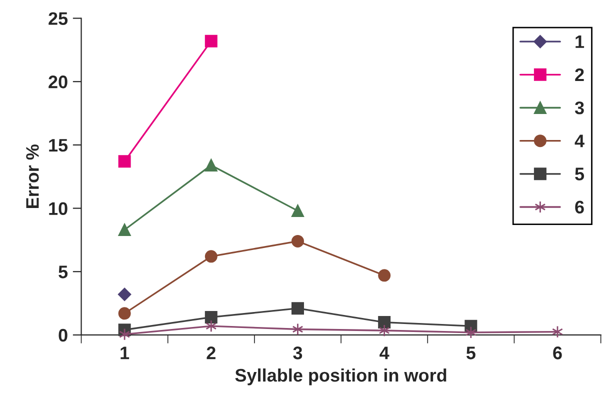  Describe the element at coordinates (63, 272) in the screenshot. I see `y-tick-label: 5` at that location.